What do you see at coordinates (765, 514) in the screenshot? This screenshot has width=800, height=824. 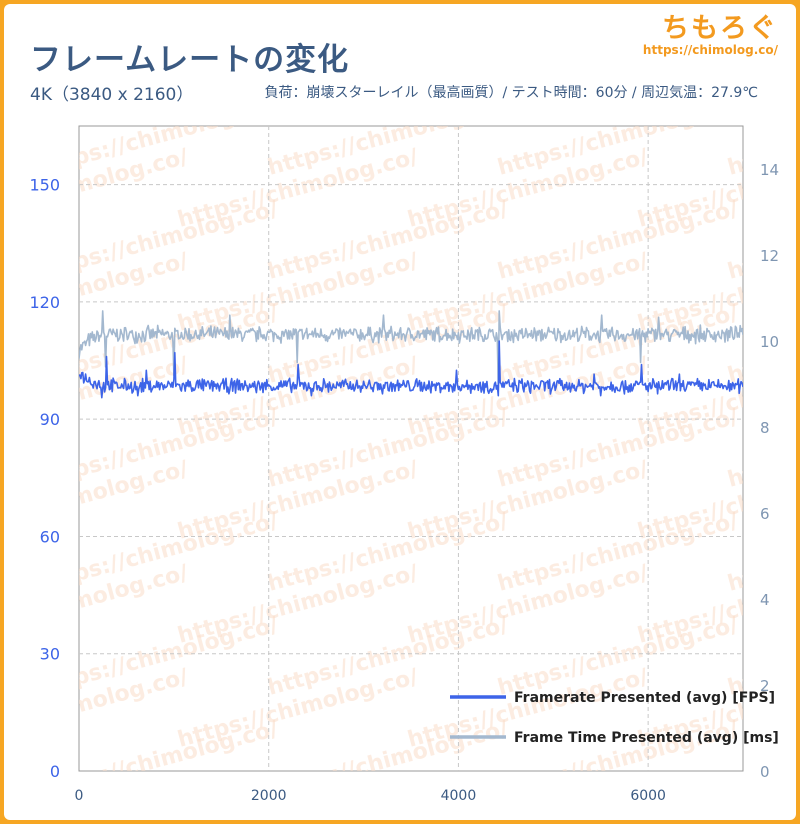 I see `y2-tick-label: 6` at bounding box center [765, 514].